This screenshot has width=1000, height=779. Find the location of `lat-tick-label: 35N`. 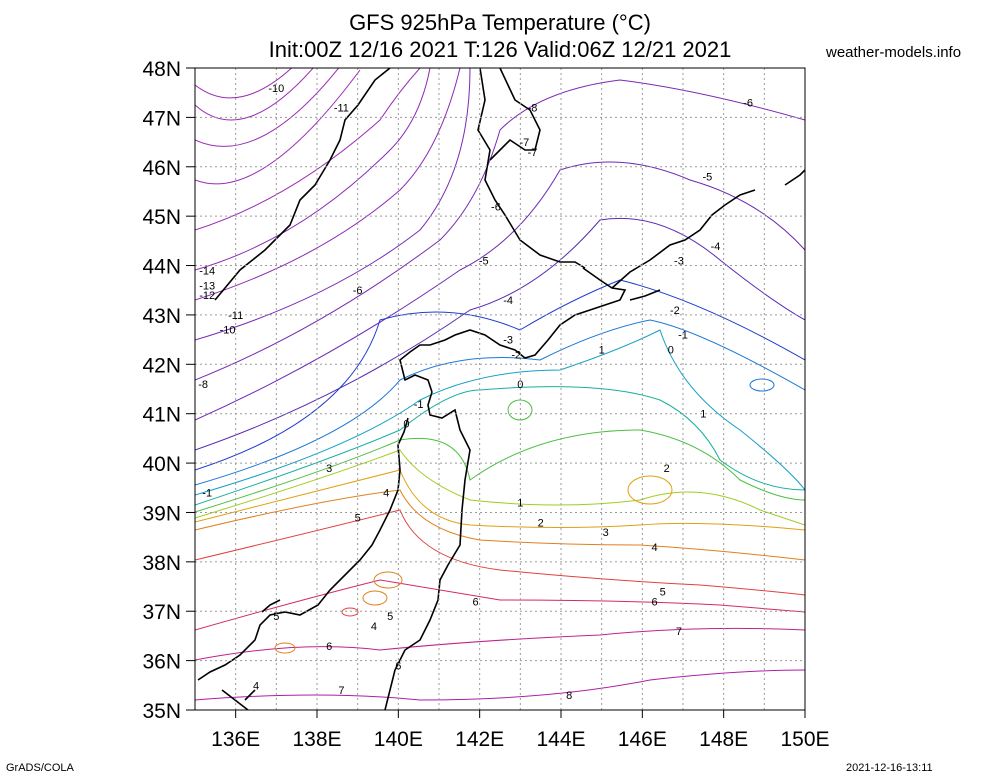

lat-tick-label: 35N is located at coordinates (161, 711).